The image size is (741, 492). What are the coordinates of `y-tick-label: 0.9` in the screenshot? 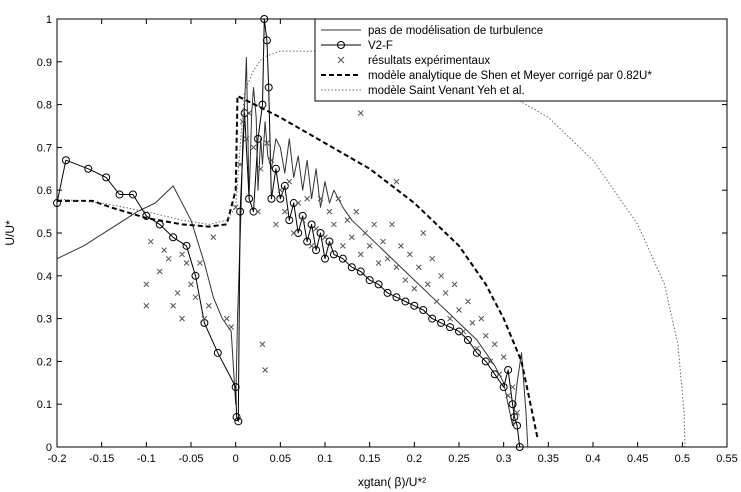 It's located at (44, 63).